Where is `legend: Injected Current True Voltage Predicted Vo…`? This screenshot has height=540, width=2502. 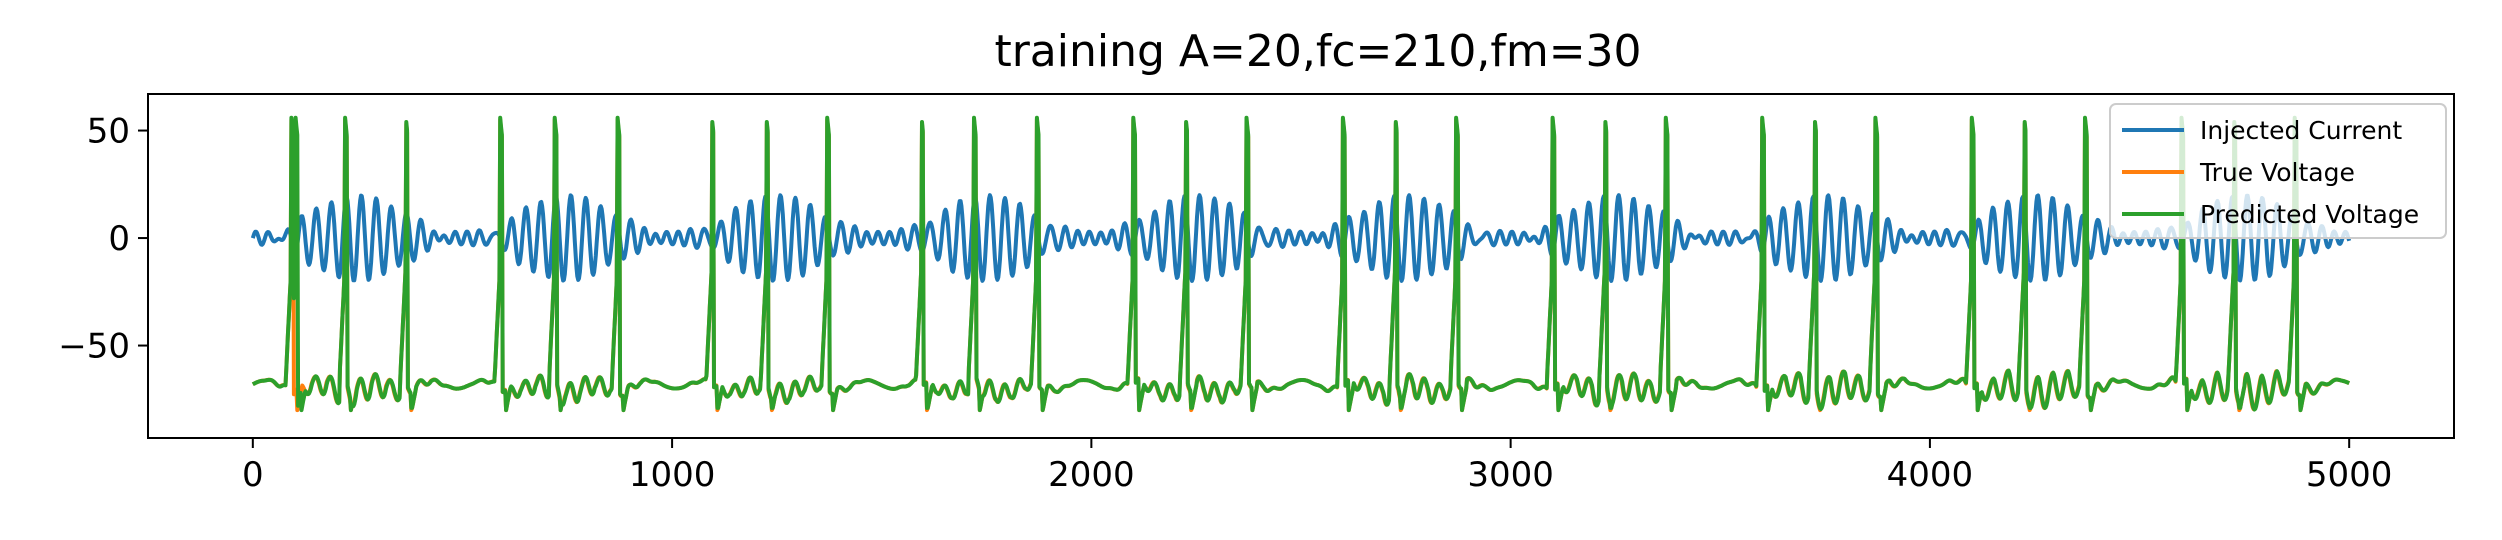 legend: Injected Current True Voltage Predicted Vo… is located at coordinates (2278, 171).